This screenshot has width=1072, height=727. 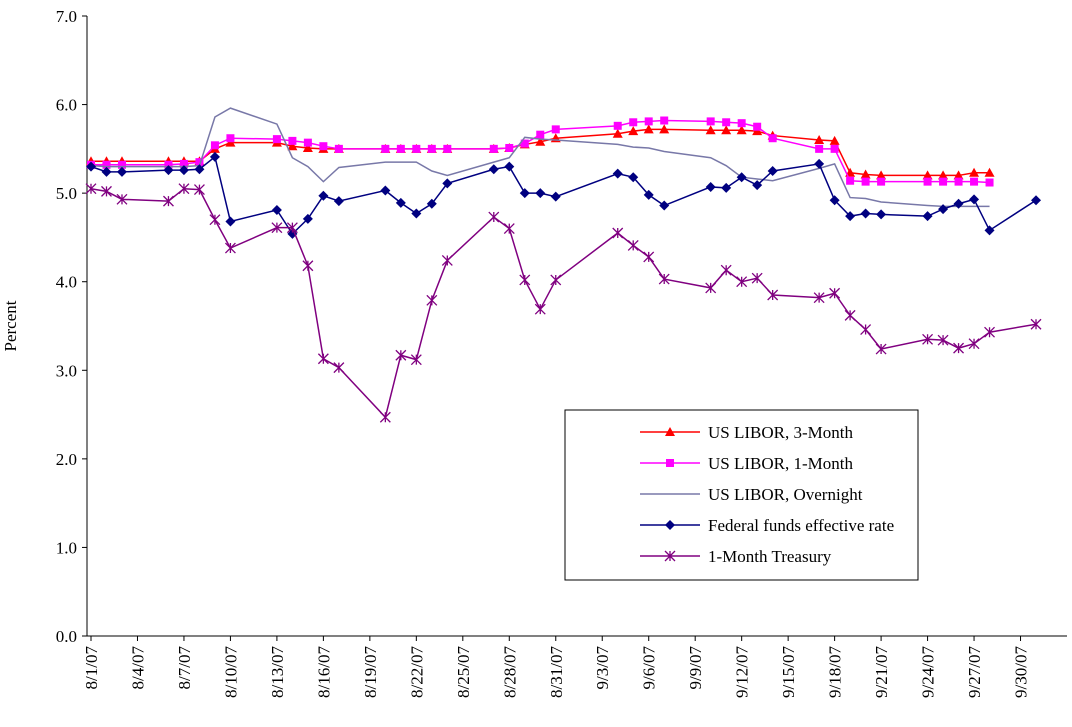 What do you see at coordinates (780, 463) in the screenshot?
I see `legend-label: US LIBOR, 1-Month` at bounding box center [780, 463].